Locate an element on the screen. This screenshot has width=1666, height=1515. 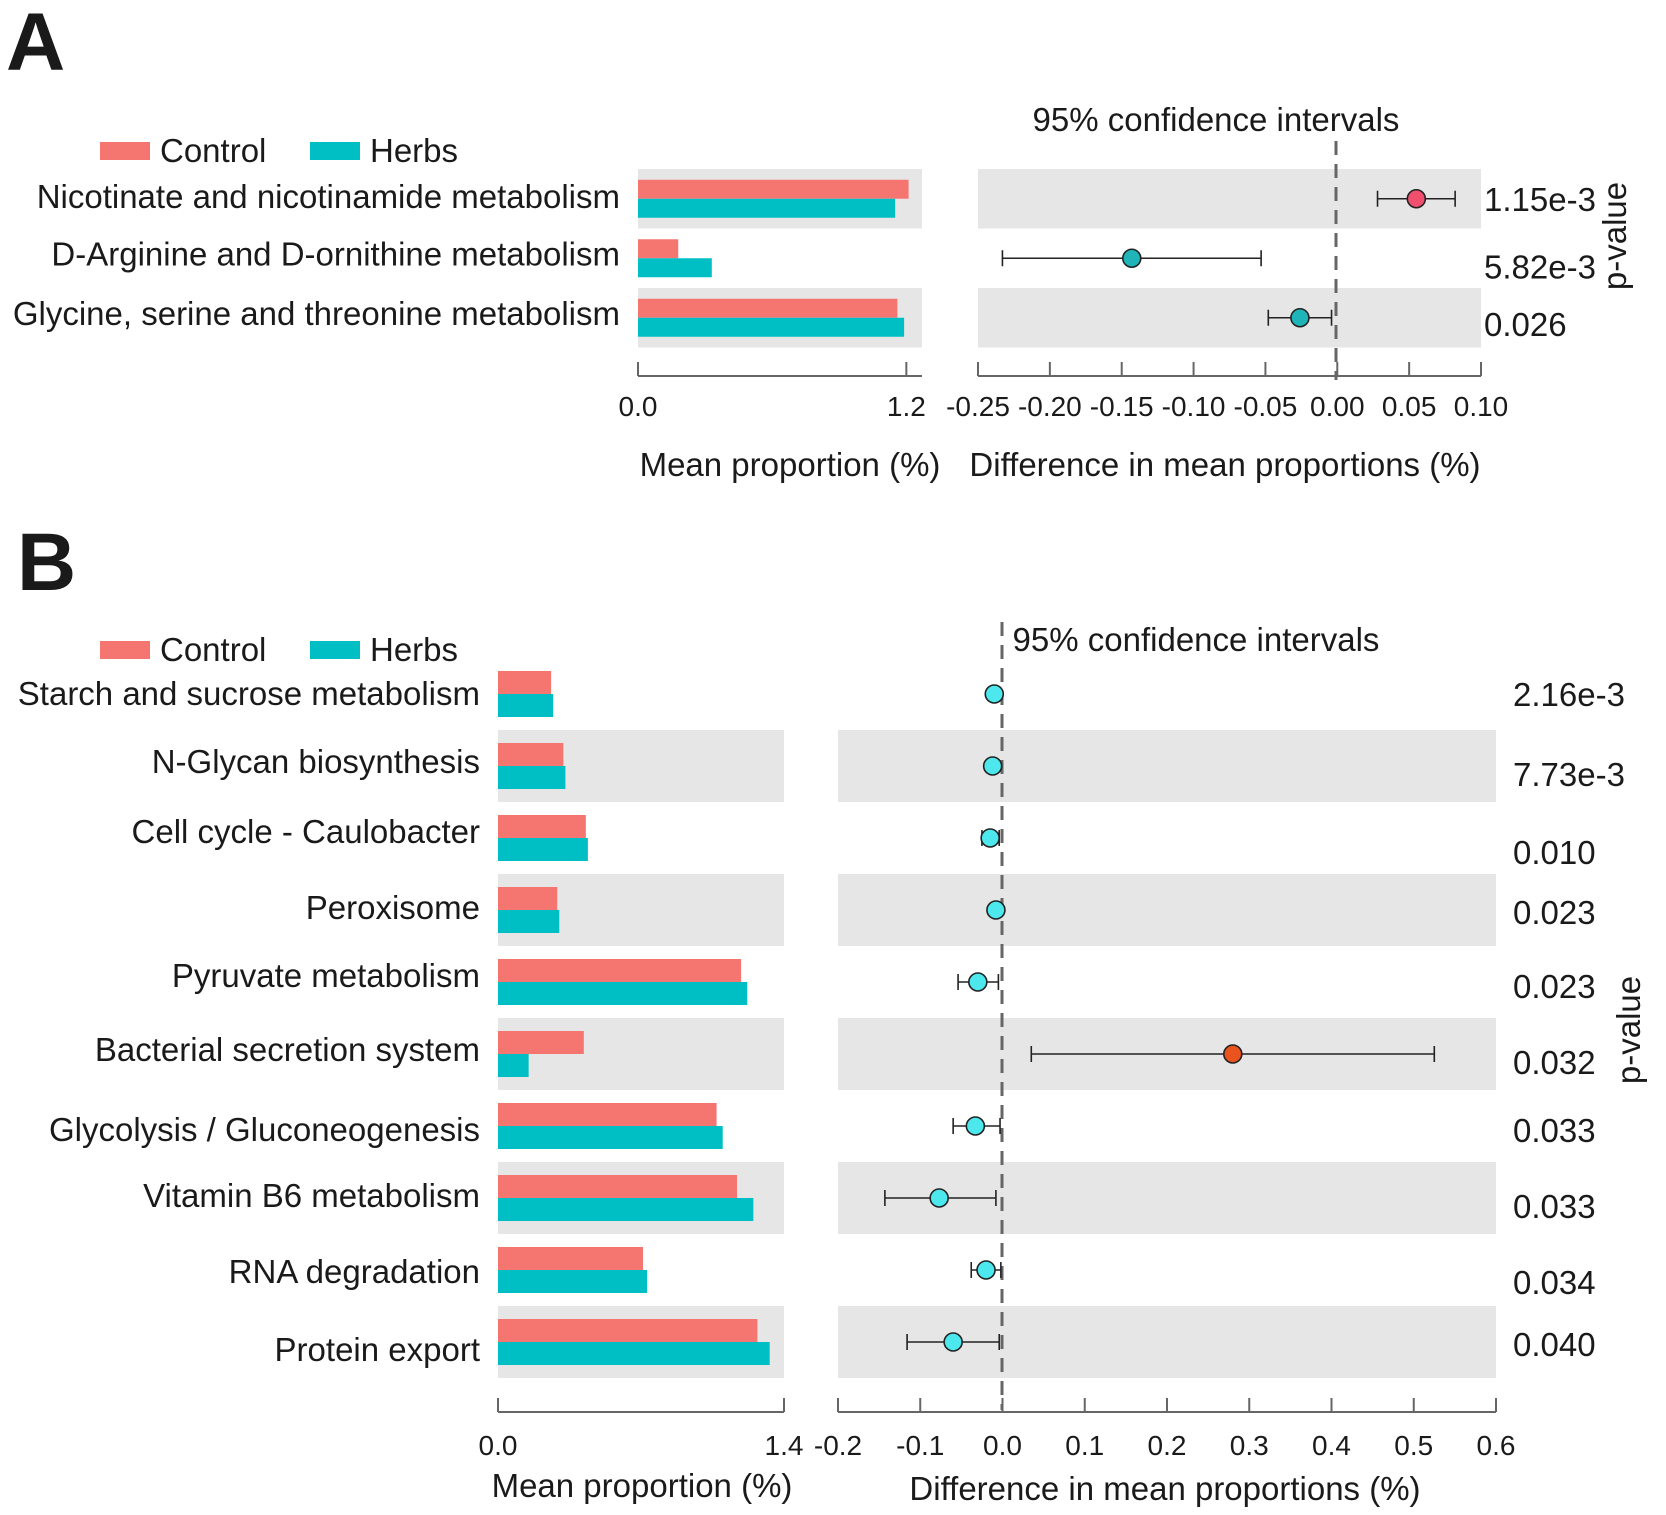
p-value-label: 5.82e-3 is located at coordinates (1540, 266).